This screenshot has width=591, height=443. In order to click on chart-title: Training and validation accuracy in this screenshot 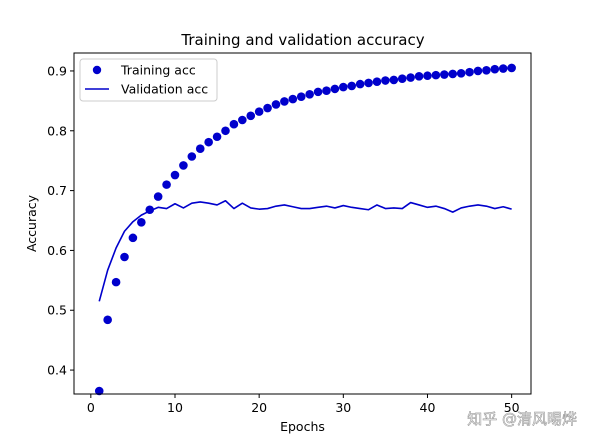, I will do `click(302, 40)`.